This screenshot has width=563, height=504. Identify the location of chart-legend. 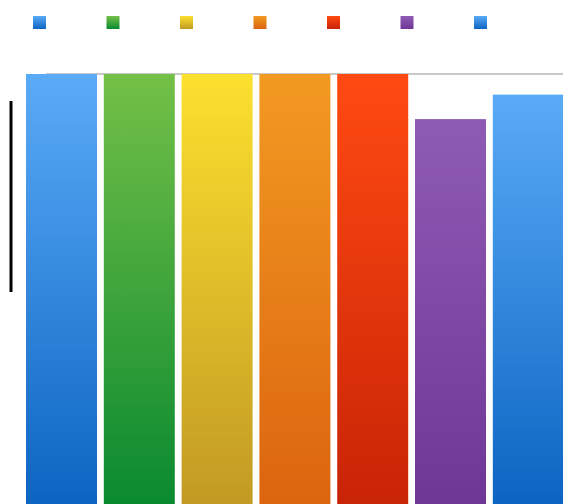
(260, 22).